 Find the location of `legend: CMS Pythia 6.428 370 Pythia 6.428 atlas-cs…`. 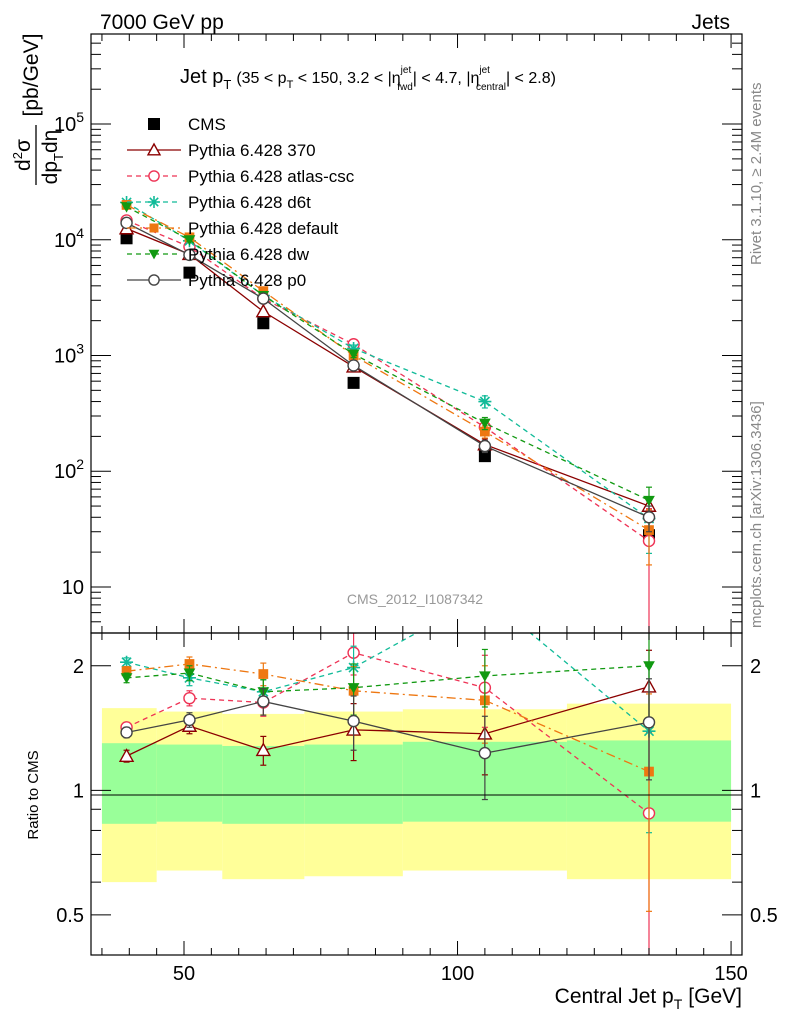

legend: CMS Pythia 6.428 370 Pythia 6.428 atlas-cs… is located at coordinates (241, 202).